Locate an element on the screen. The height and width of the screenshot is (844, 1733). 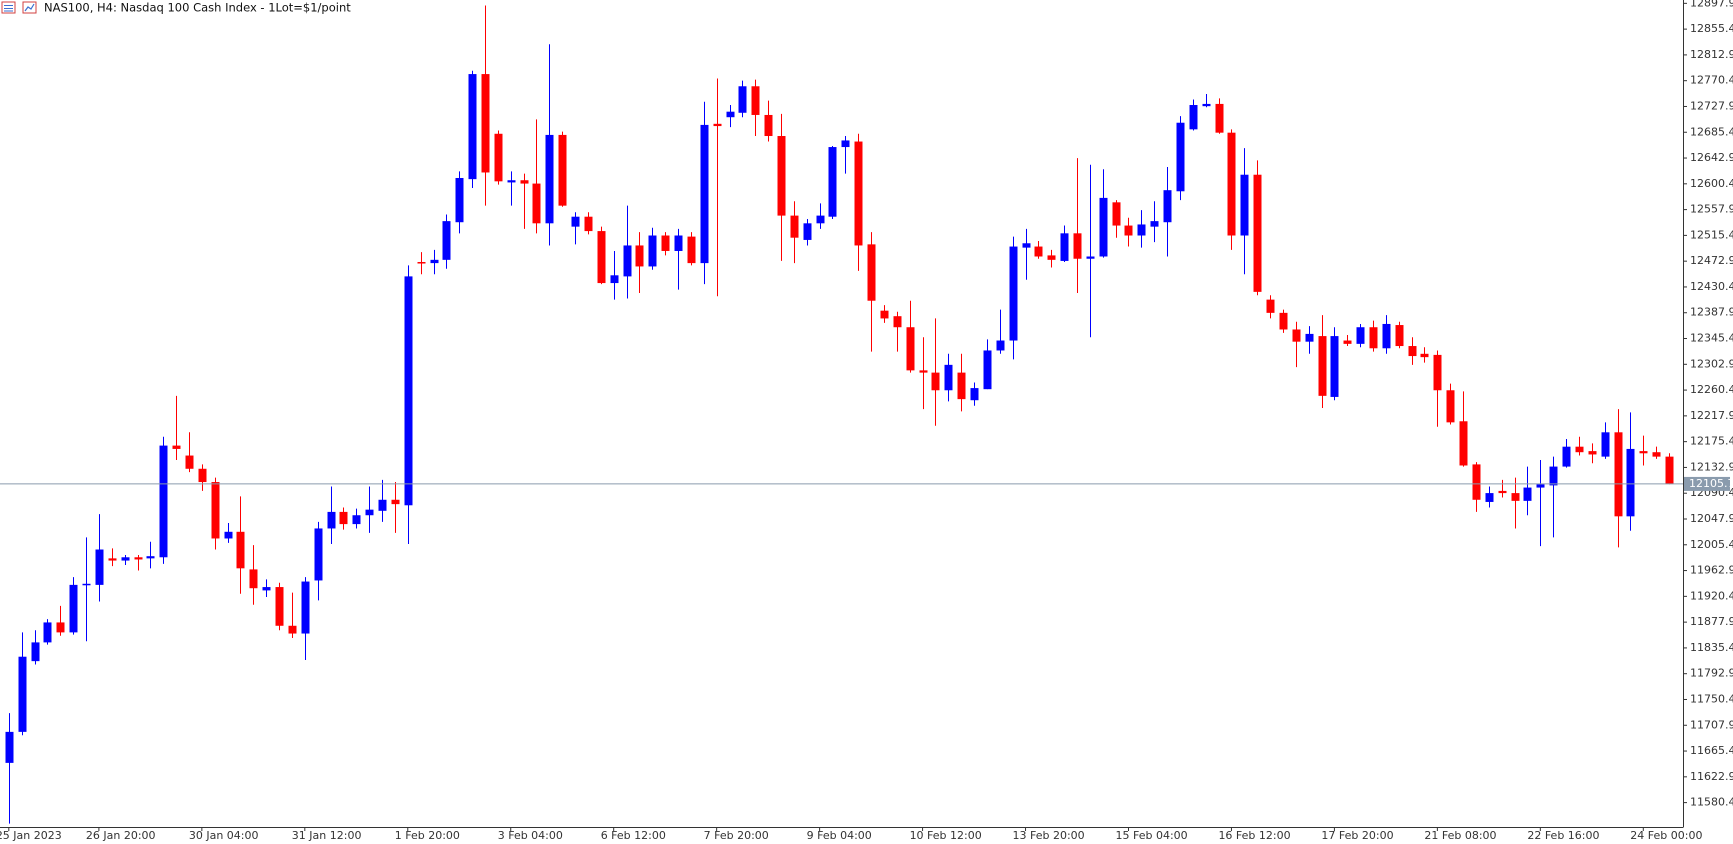
x-tick-label: 10 Feb 12:00 is located at coordinates (946, 835).